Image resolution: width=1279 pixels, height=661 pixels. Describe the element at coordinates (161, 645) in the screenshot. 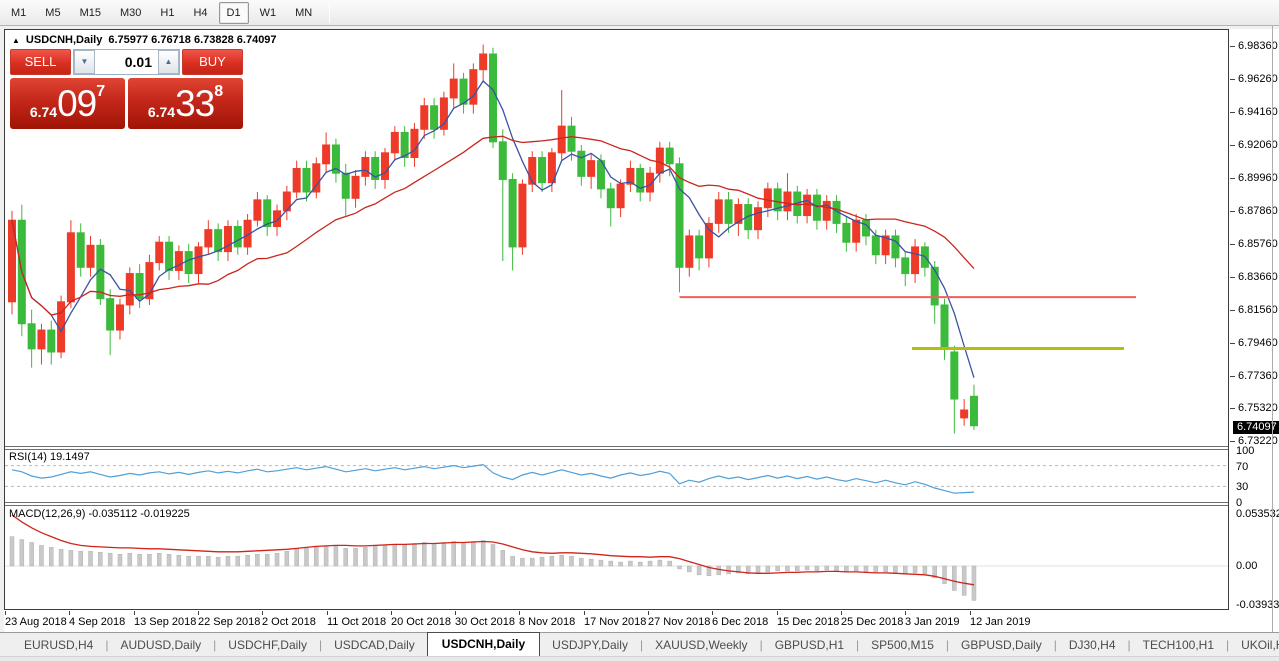

I see `tab-audusd-daily: AUDUSD,Daily` at that location.